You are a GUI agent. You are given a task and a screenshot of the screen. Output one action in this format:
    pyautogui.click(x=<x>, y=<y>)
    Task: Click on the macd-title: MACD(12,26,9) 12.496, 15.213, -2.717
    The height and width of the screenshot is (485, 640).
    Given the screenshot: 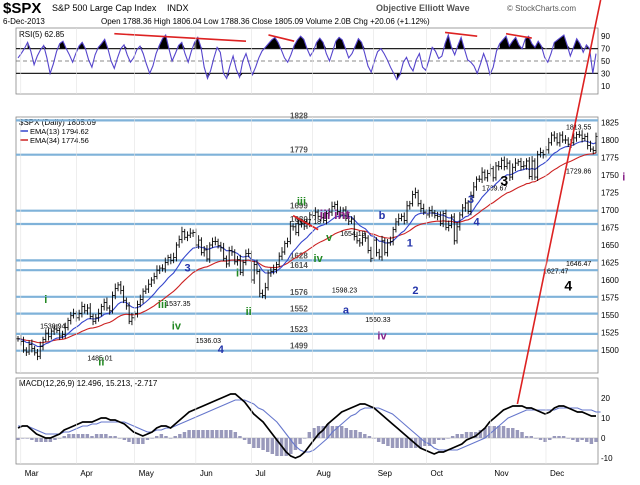 What is the action you would take?
    pyautogui.click(x=88, y=383)
    